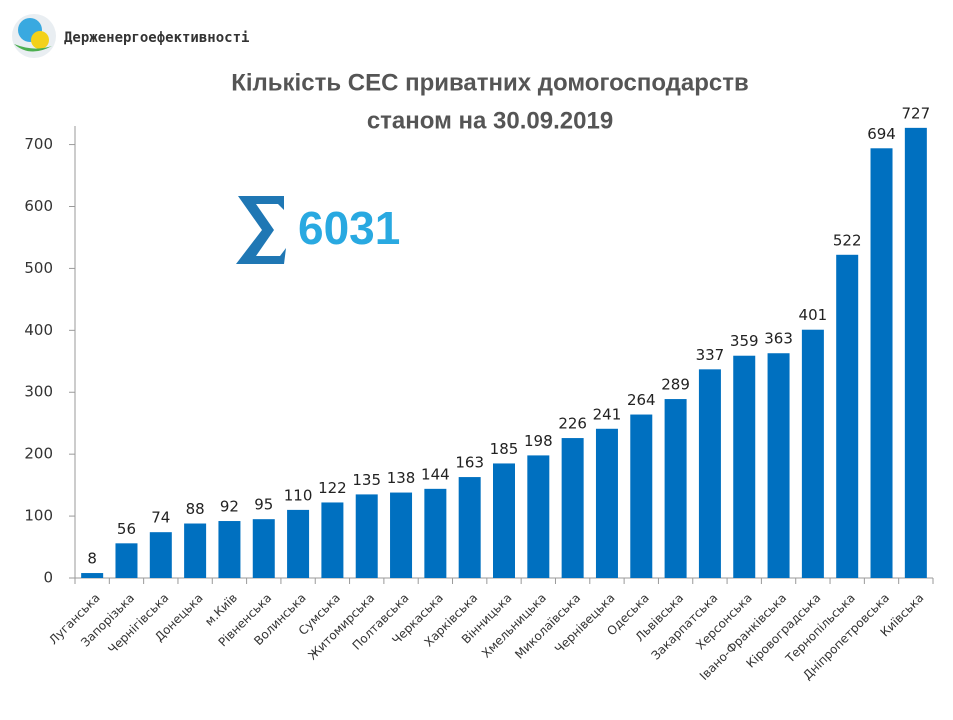 The height and width of the screenshot is (720, 953). What do you see at coordinates (160, 518) in the screenshot?
I see `value-label: 74` at bounding box center [160, 518].